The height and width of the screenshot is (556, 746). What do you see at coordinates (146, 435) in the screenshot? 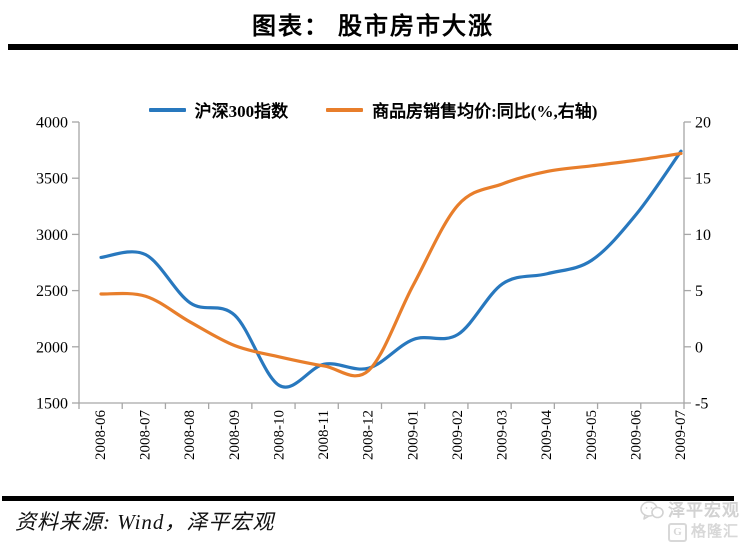
I see `x-axis-tick-label: 2008-07` at bounding box center [146, 435].